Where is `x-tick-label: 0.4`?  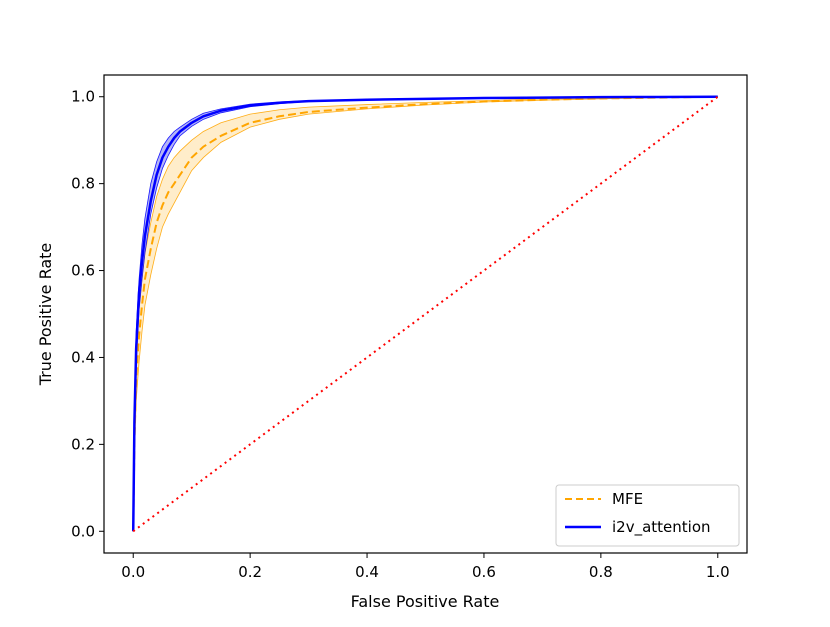 x-tick-label: 0.4 is located at coordinates (367, 572).